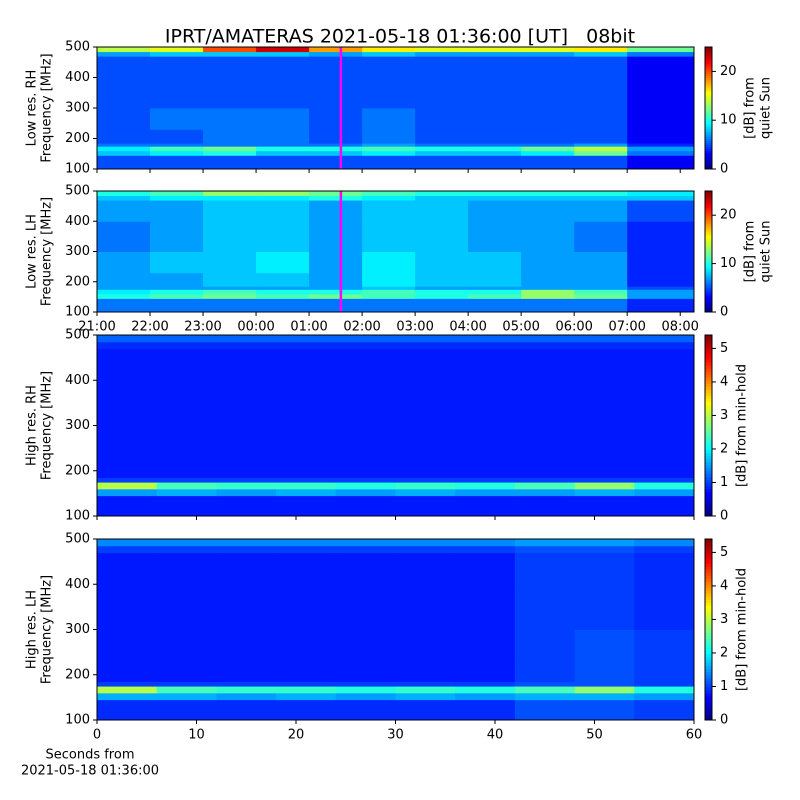 This screenshot has height=800, width=800. Describe the element at coordinates (766, 108) in the screenshot. I see `colorbar-label: quiet Sun` at that location.